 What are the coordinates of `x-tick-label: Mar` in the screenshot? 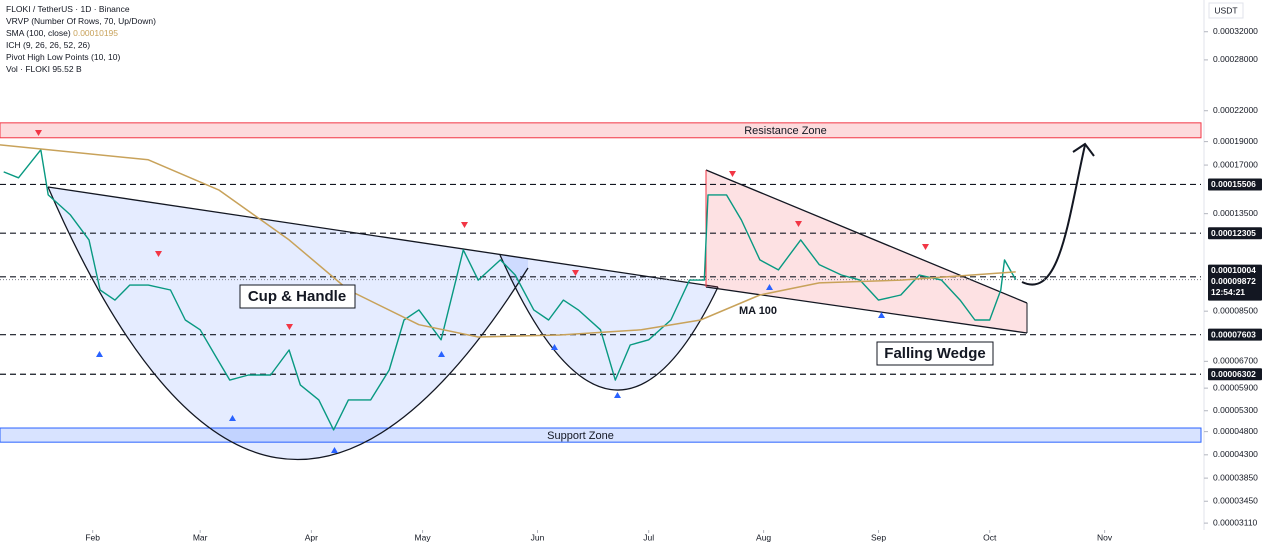 It's located at (200, 537).